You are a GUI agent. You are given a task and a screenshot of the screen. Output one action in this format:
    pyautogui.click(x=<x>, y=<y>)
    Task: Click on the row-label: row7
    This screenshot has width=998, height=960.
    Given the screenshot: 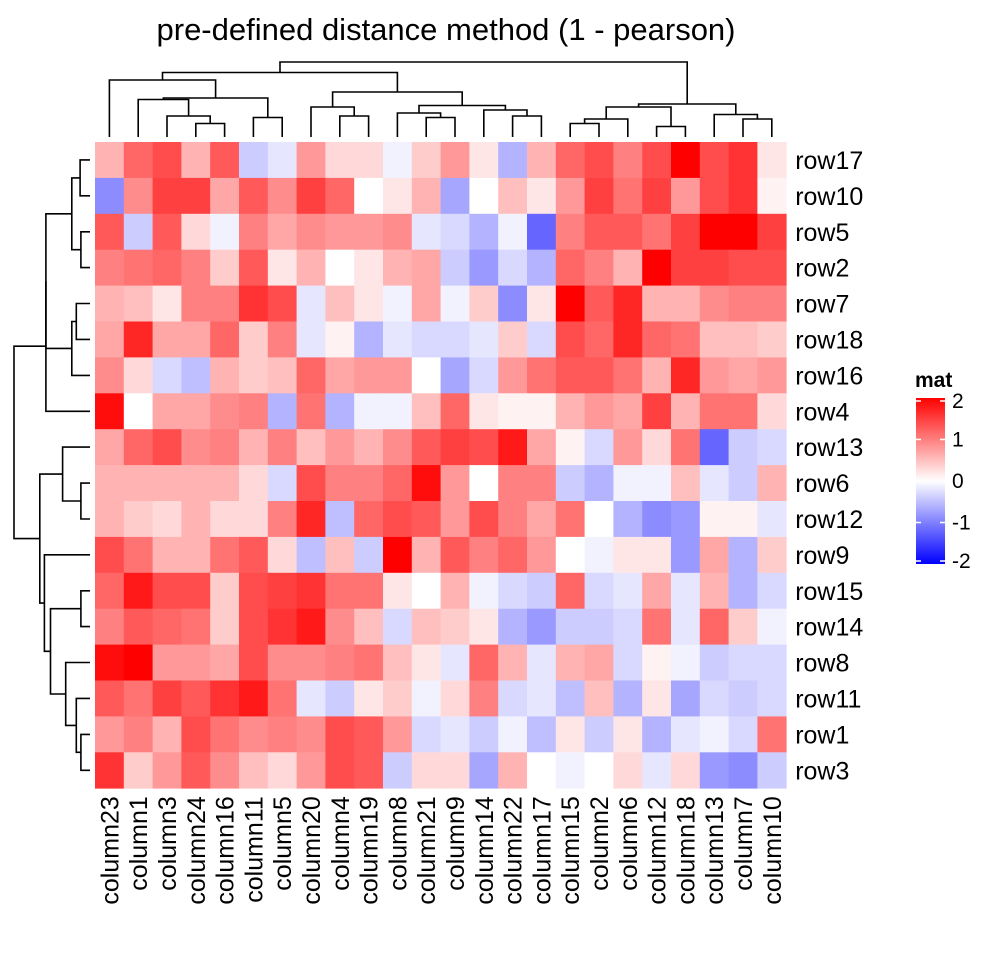 What is the action you would take?
    pyautogui.click(x=822, y=305)
    